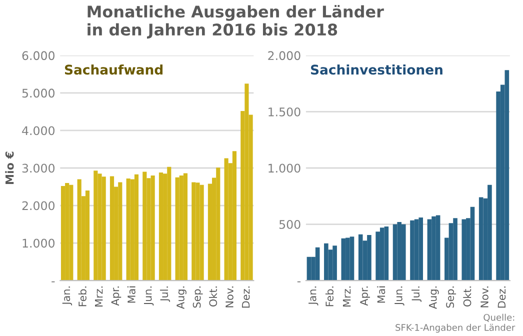 The image size is (523, 336). I want to click on text: Sachaufwand, so click(113, 69).